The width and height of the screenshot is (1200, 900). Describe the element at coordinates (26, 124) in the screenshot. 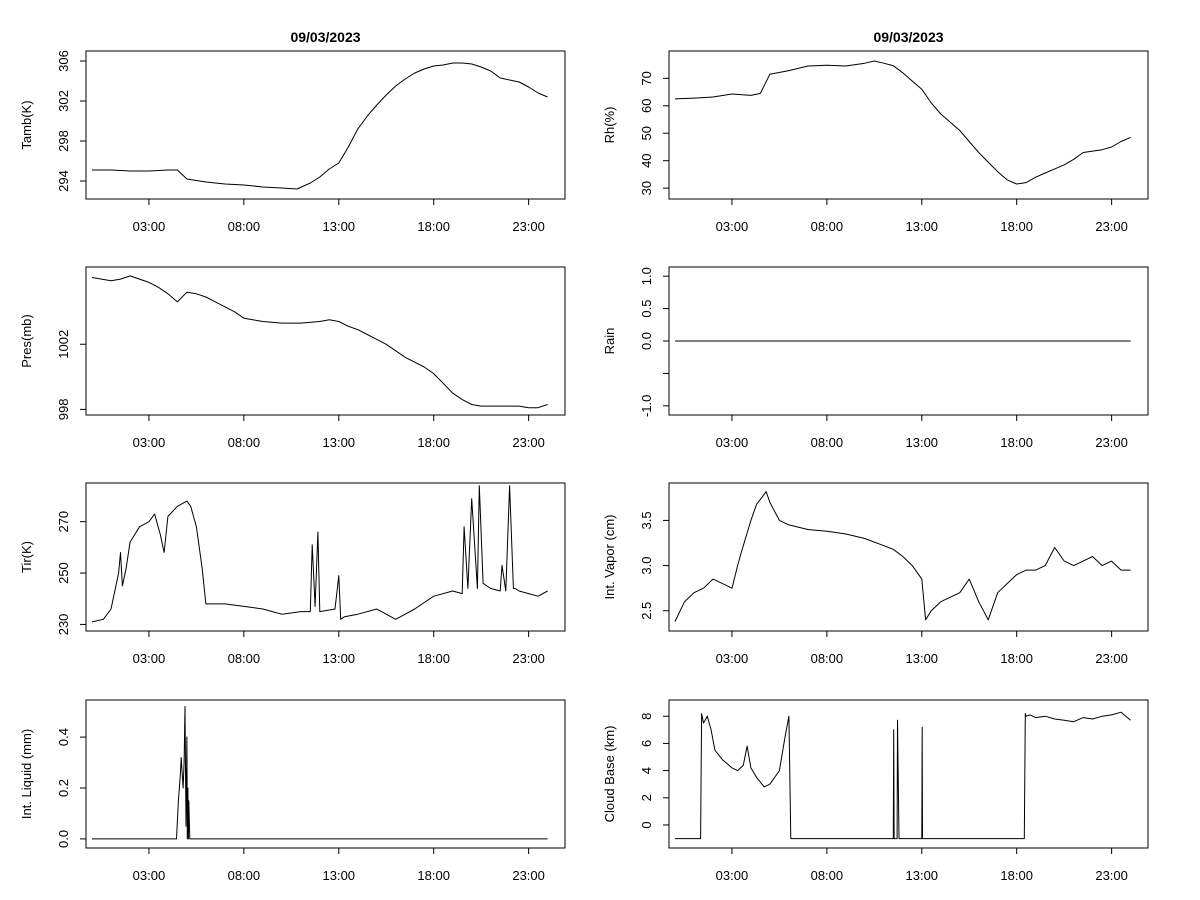

I see `y-axis-label: Tamb(K)` at that location.